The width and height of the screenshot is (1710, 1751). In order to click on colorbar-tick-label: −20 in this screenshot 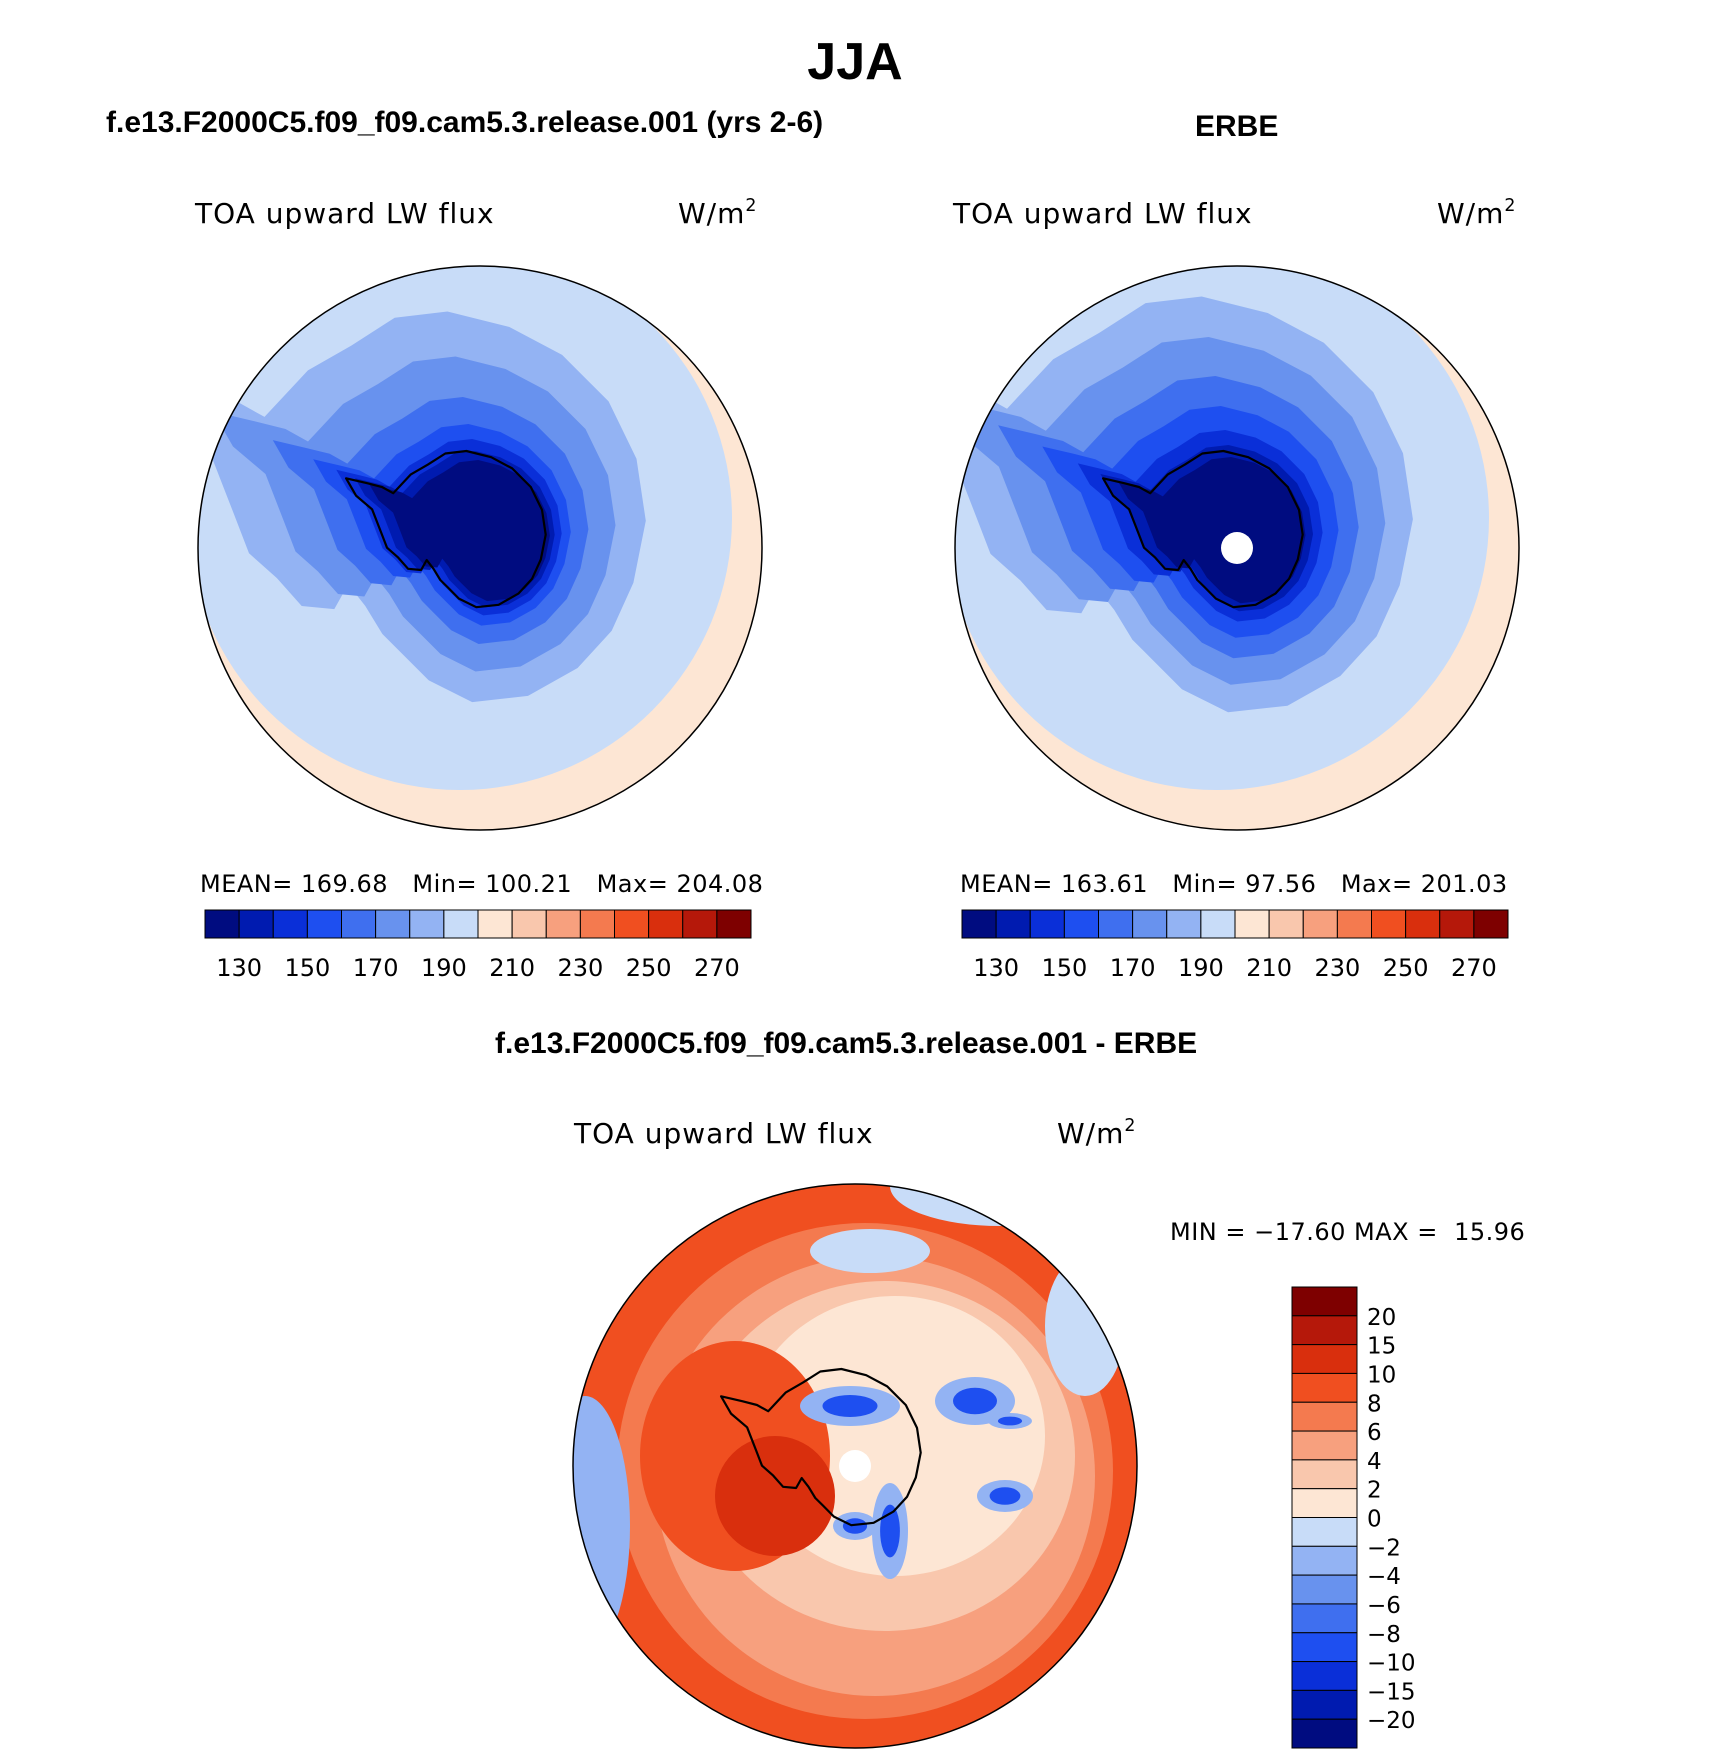, I will do `click(1391, 1721)`.